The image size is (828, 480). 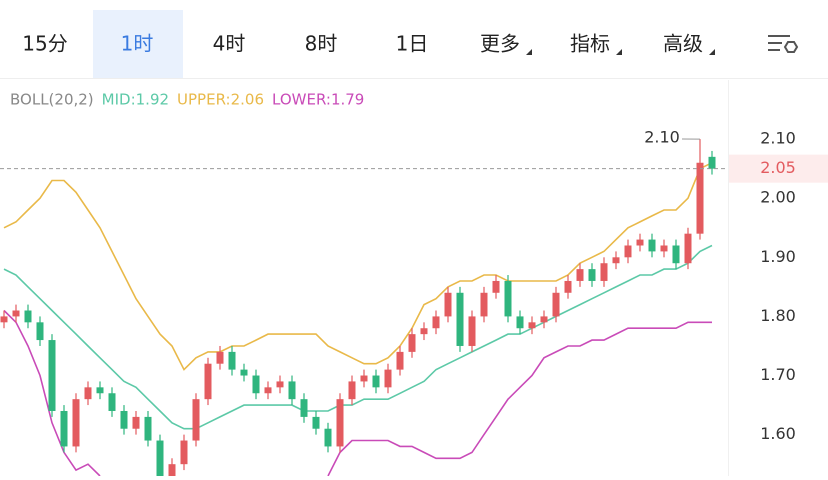 I want to click on tab: 8时, so click(x=321, y=44).